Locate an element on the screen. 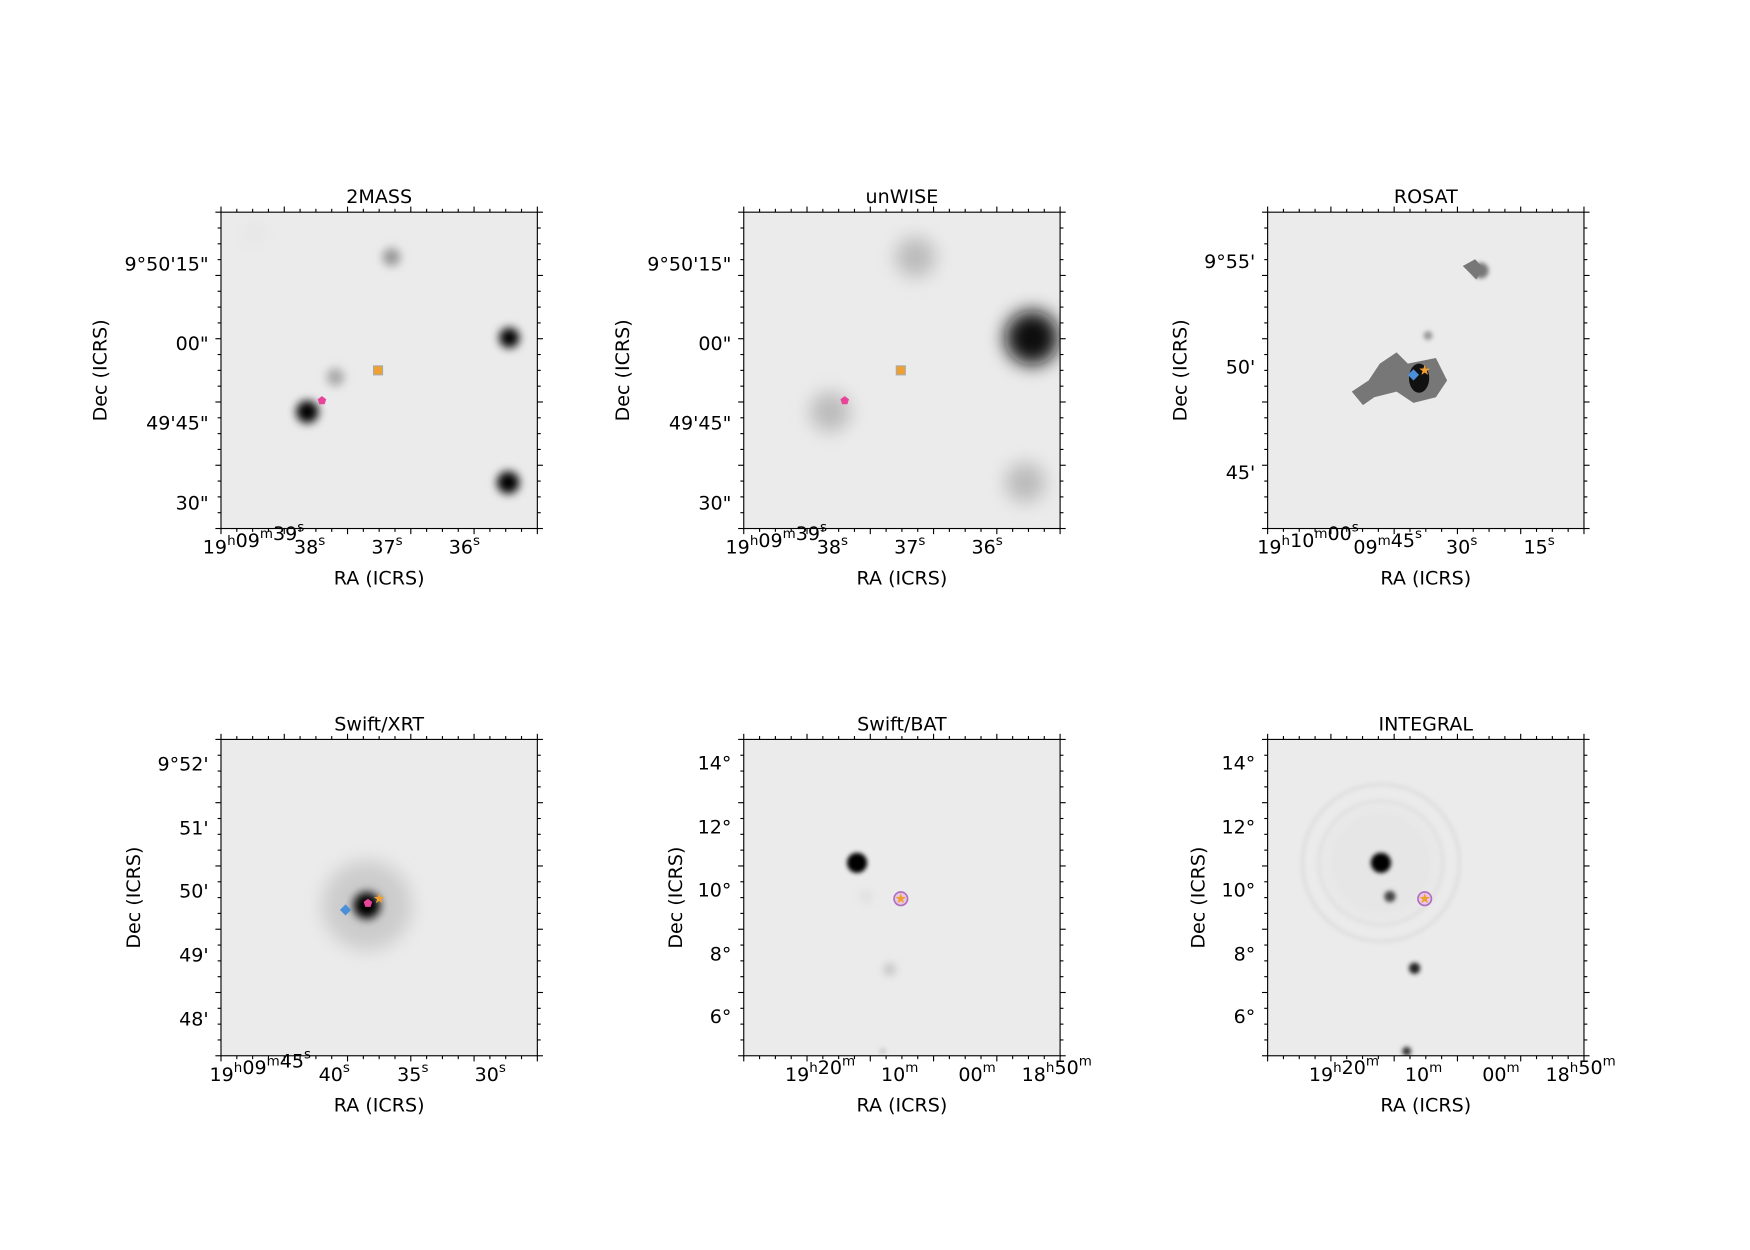 This screenshot has width=1750, height=1250. panel-title: Swift/BAT is located at coordinates (902, 724).